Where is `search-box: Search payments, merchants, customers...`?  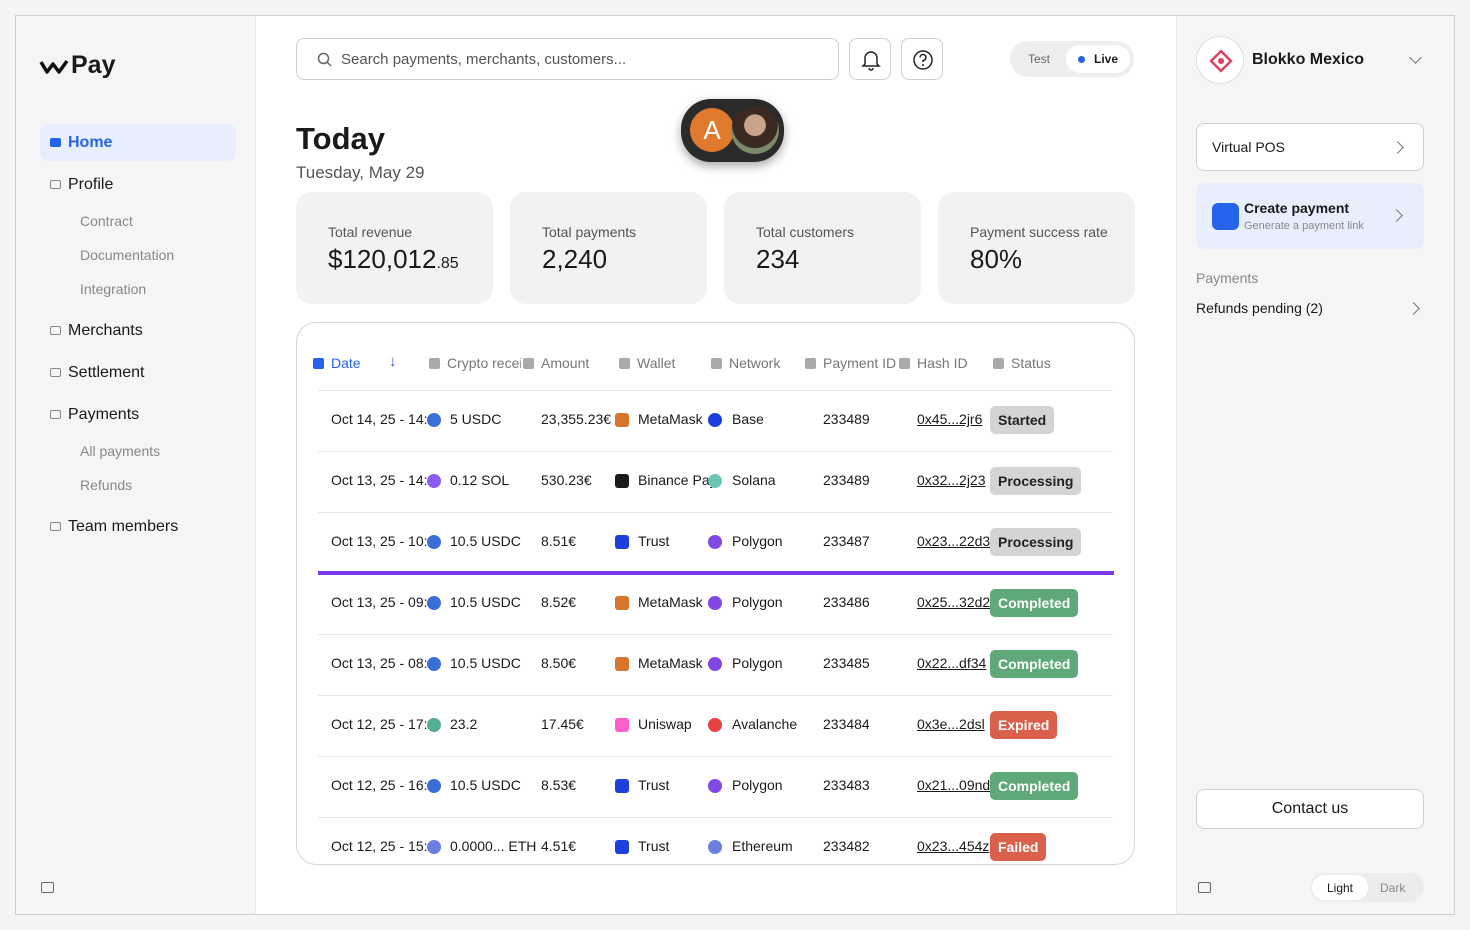 search-box: Search payments, merchants, customers... is located at coordinates (567, 59).